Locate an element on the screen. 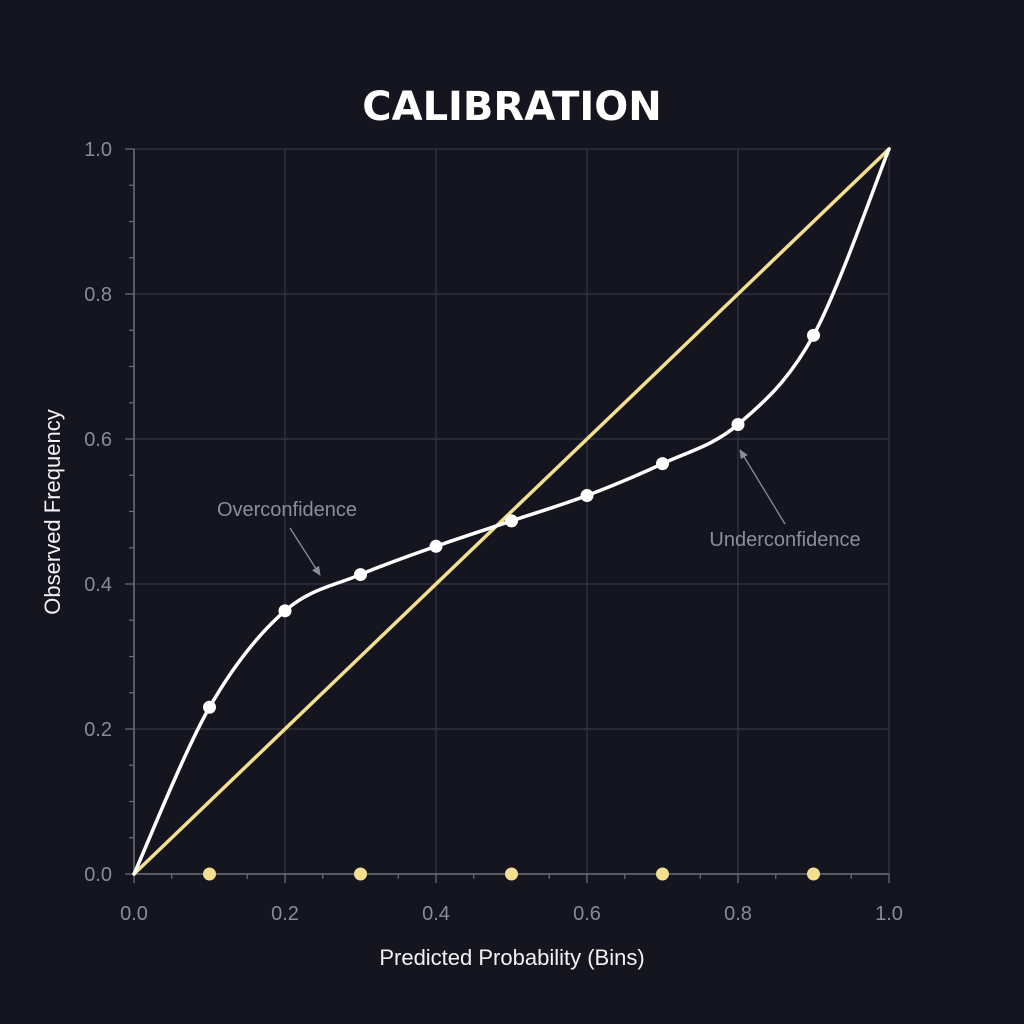 The height and width of the screenshot is (1024, 1024). x-tick-label: 0.0 is located at coordinates (134, 914).